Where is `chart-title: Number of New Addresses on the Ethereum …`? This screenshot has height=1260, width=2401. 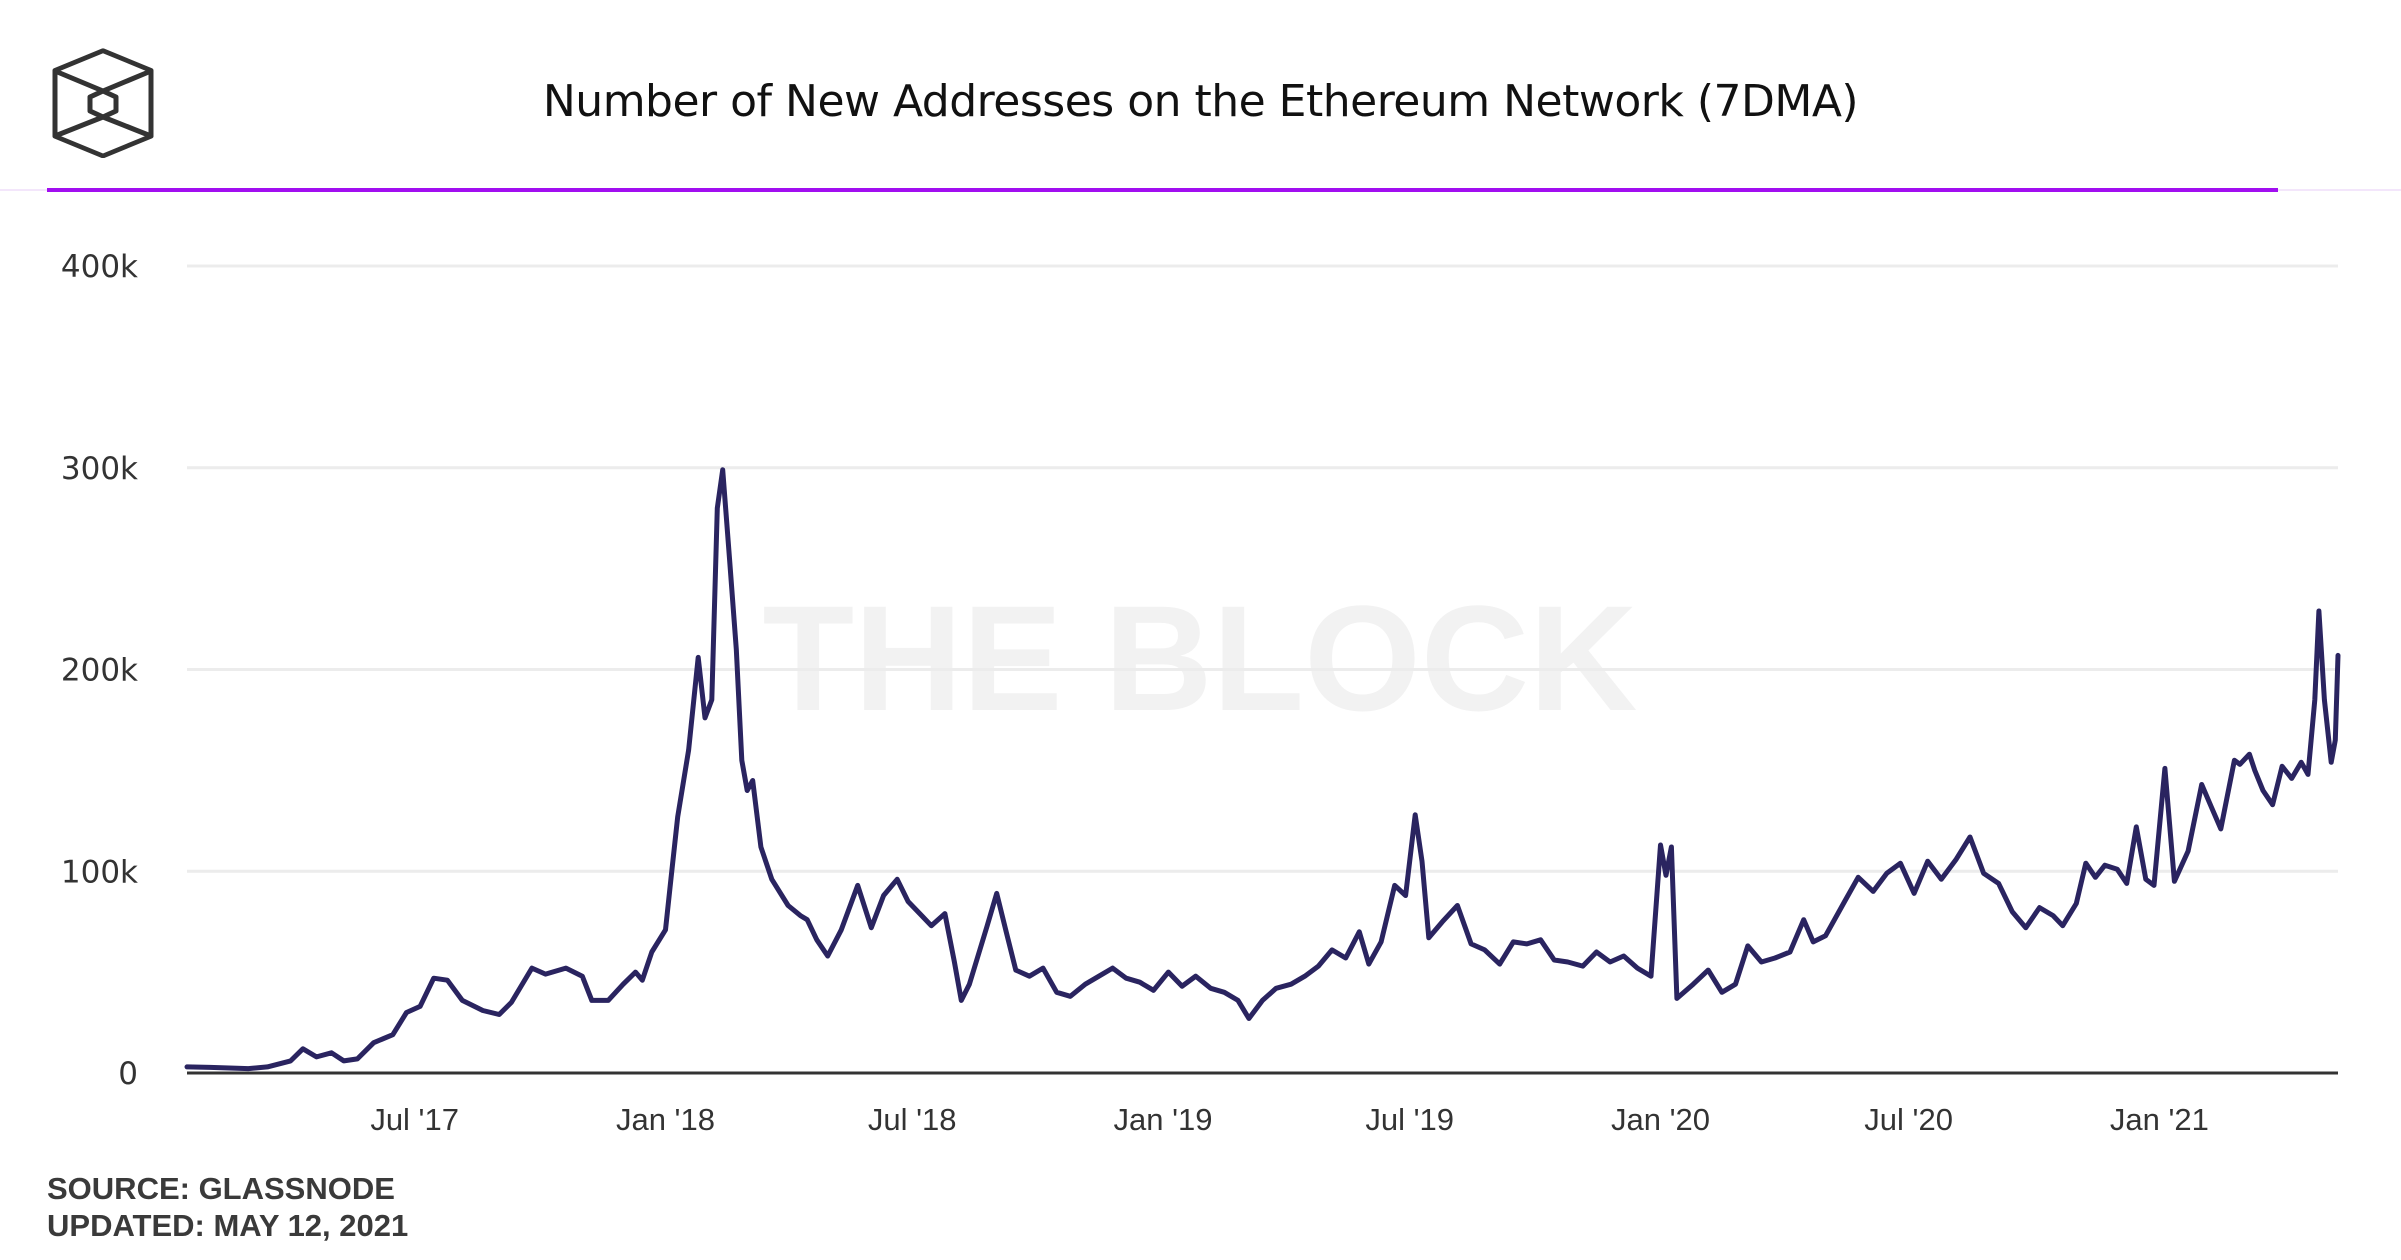 chart-title: Number of New Addresses on the Ethereum … is located at coordinates (1200, 101).